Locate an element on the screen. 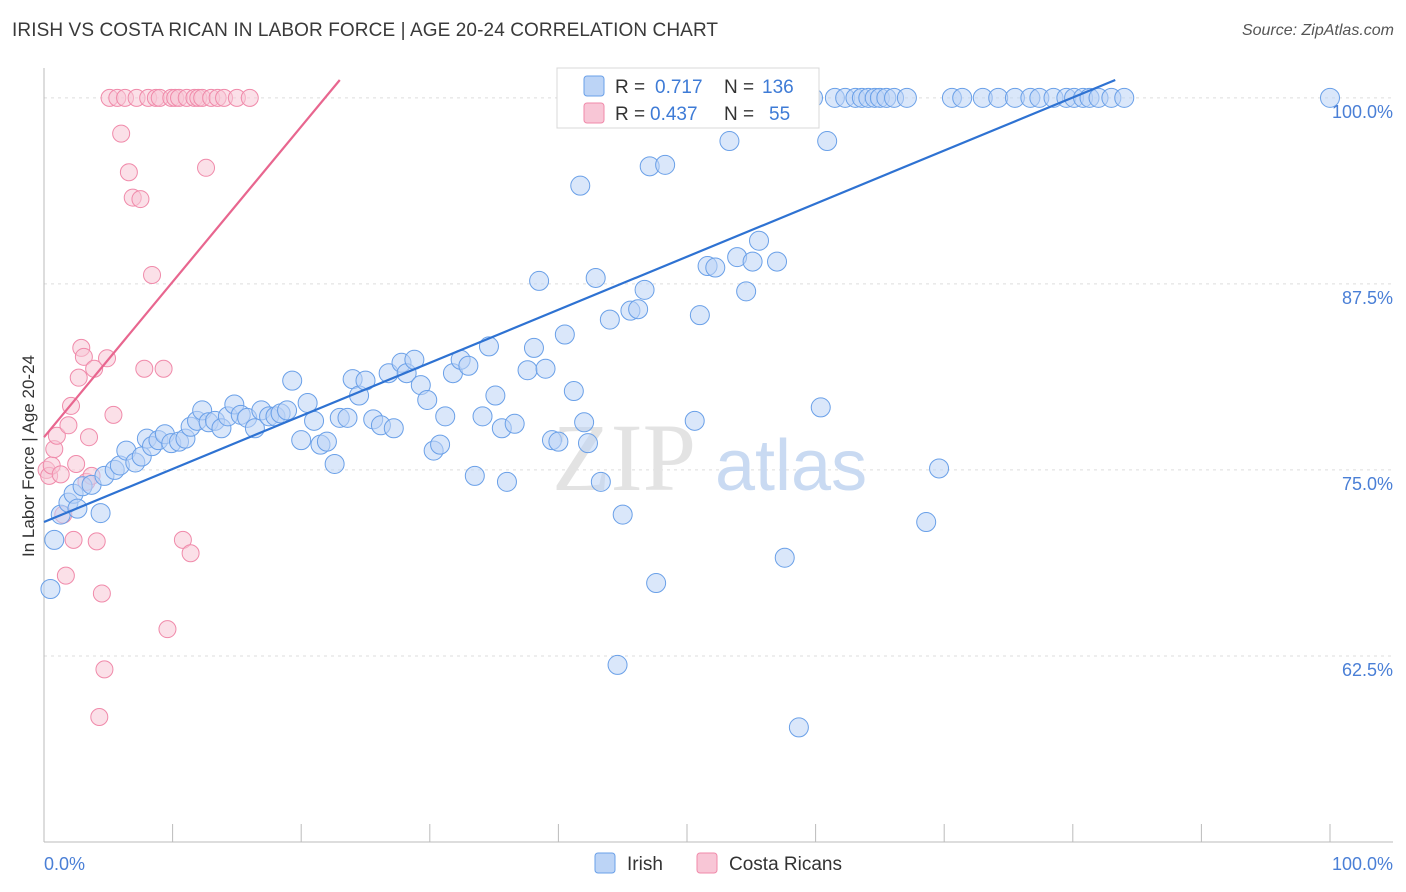 The width and height of the screenshot is (1406, 892). costa-r-label: R = is located at coordinates (630, 114).